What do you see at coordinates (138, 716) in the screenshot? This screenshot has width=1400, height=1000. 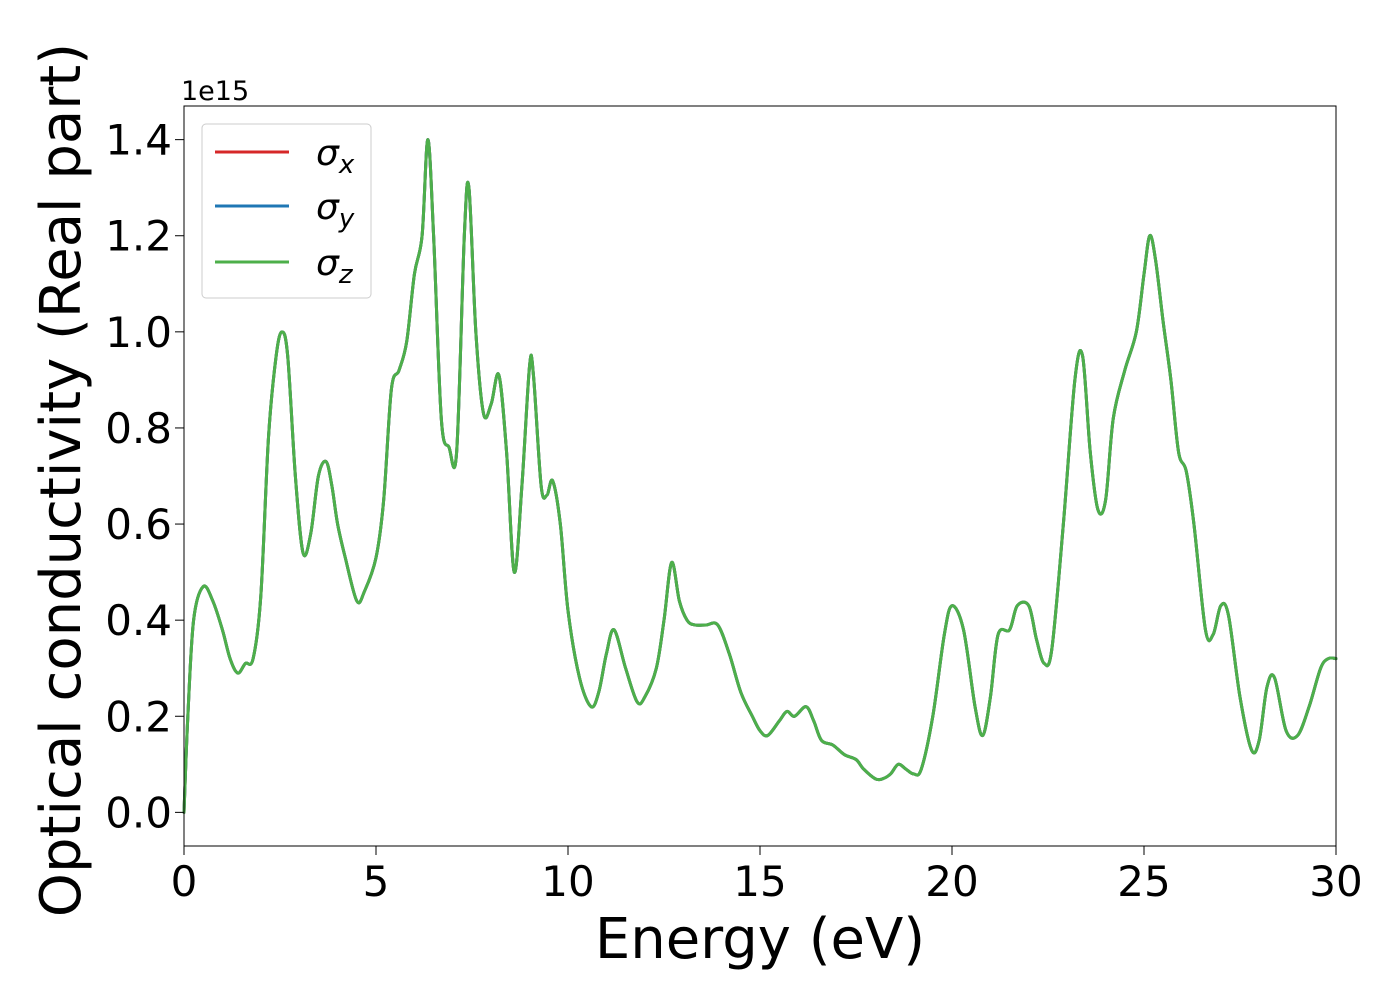 I see `y-tick-label: 0.2` at bounding box center [138, 716].